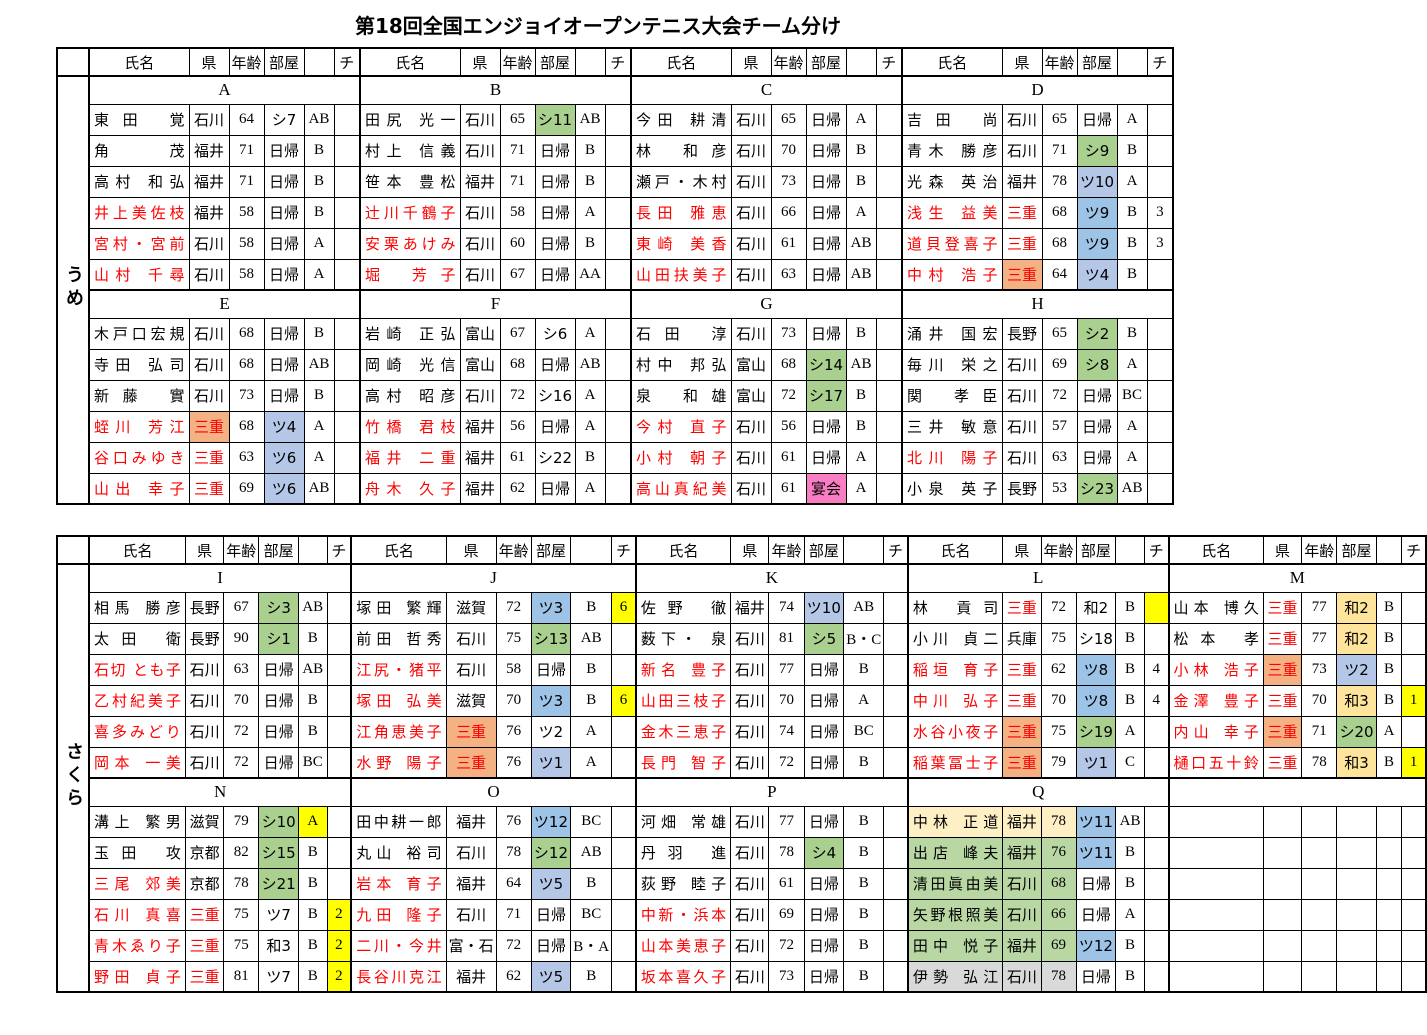 Image resolution: width=1427 pixels, height=1035 pixels. What do you see at coordinates (139, 150) in the screenshot?
I see `name-cell: 角 茂` at bounding box center [139, 150].